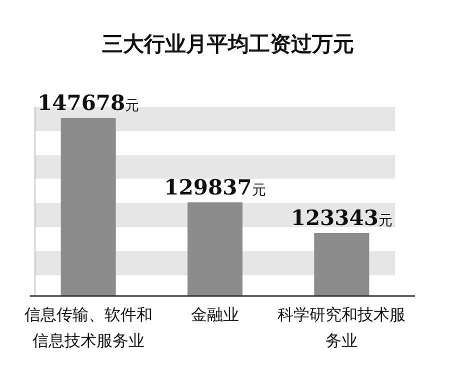  Describe the element at coordinates (341, 217) in the screenshot. I see `data-label: 123343元` at that location.